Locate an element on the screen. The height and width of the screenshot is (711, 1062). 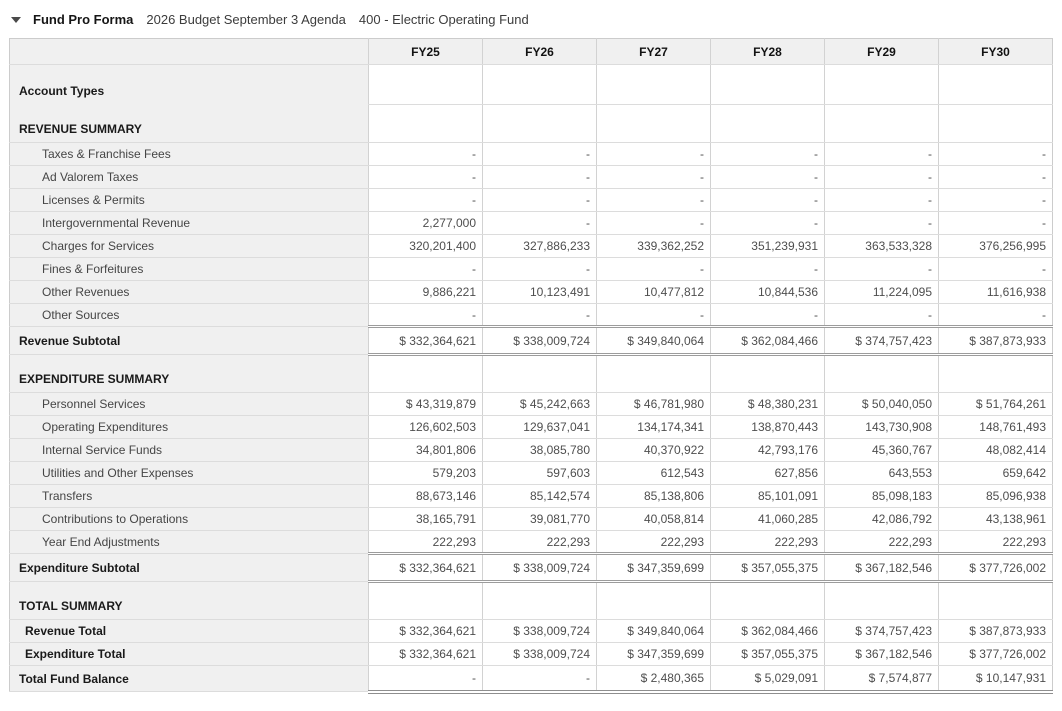
column-header-row: FY25 FY26 FY27 FY28 FY29 FY30 is located at coordinates (531, 51).